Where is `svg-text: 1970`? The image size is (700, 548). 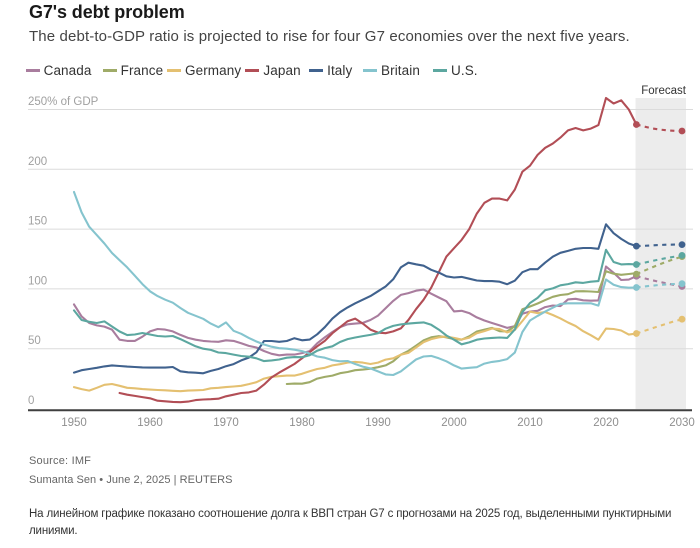 svg-text: 1970 is located at coordinates (226, 423).